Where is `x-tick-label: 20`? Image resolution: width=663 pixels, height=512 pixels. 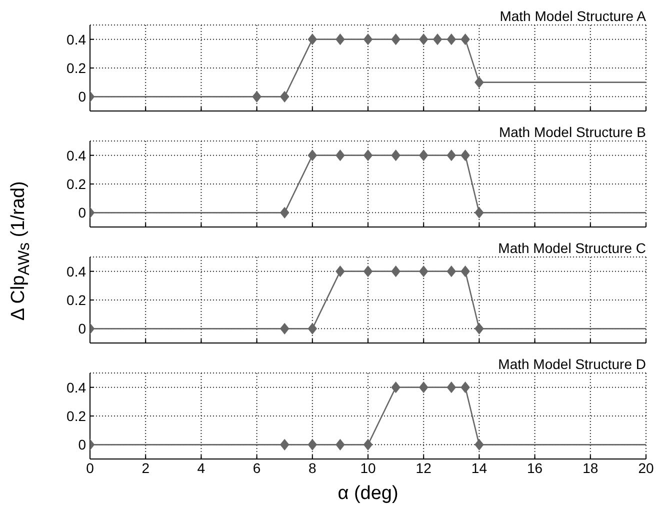
x-tick-label: 20 is located at coordinates (646, 468).